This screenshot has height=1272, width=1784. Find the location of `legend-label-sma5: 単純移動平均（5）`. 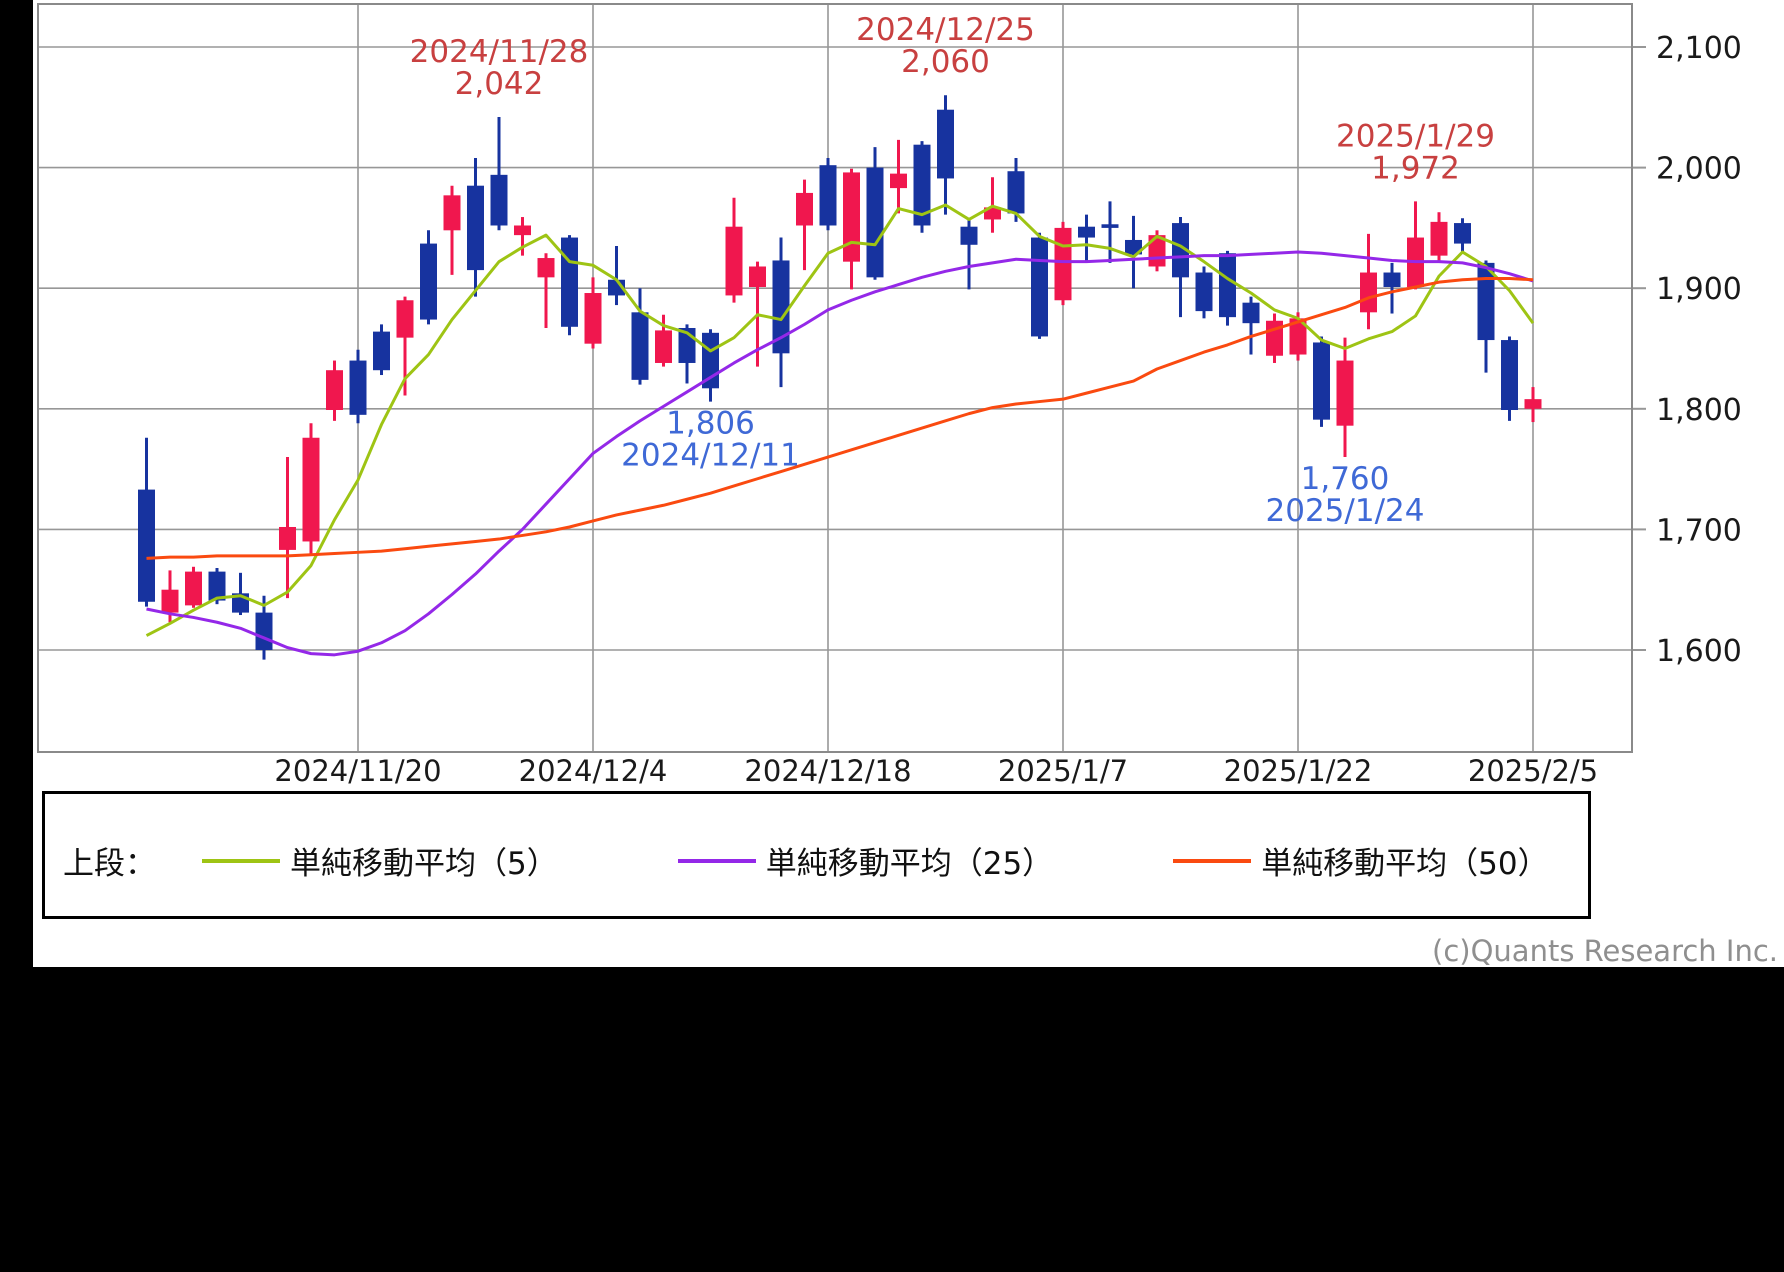

legend-label-sma5: 単純移動平均（5） is located at coordinates (424, 864).